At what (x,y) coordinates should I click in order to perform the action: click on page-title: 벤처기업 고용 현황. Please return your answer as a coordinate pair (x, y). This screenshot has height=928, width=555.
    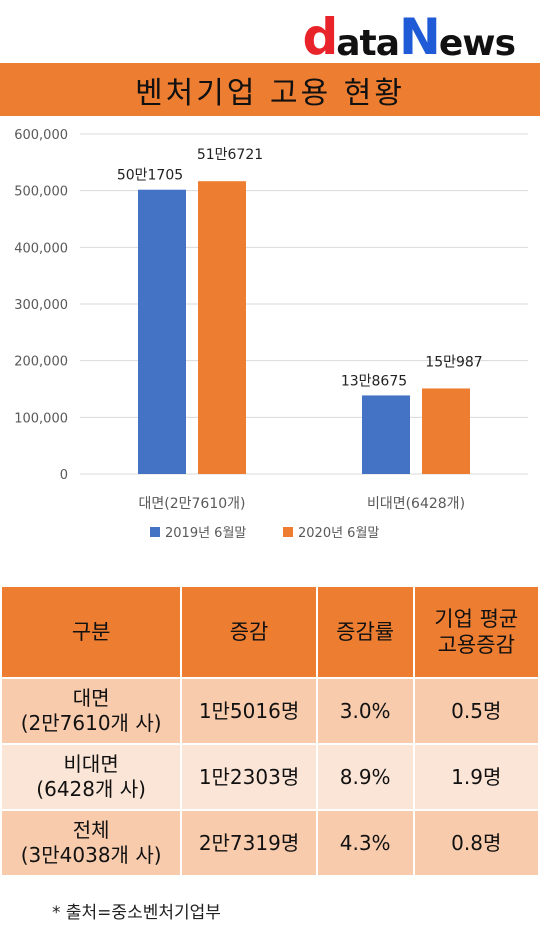
    Looking at the image, I should click on (270, 93).